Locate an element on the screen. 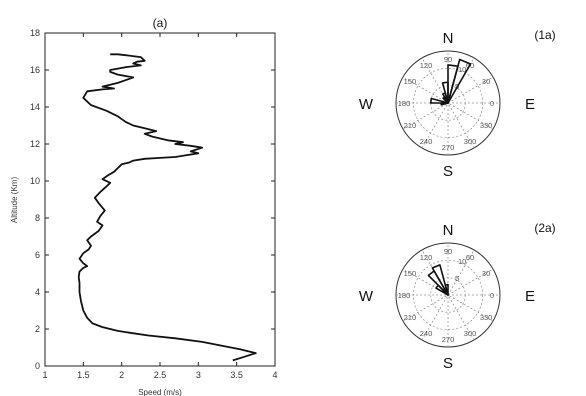 The width and height of the screenshot is (586, 396). radial-tick-label: 5 is located at coordinates (457, 278).